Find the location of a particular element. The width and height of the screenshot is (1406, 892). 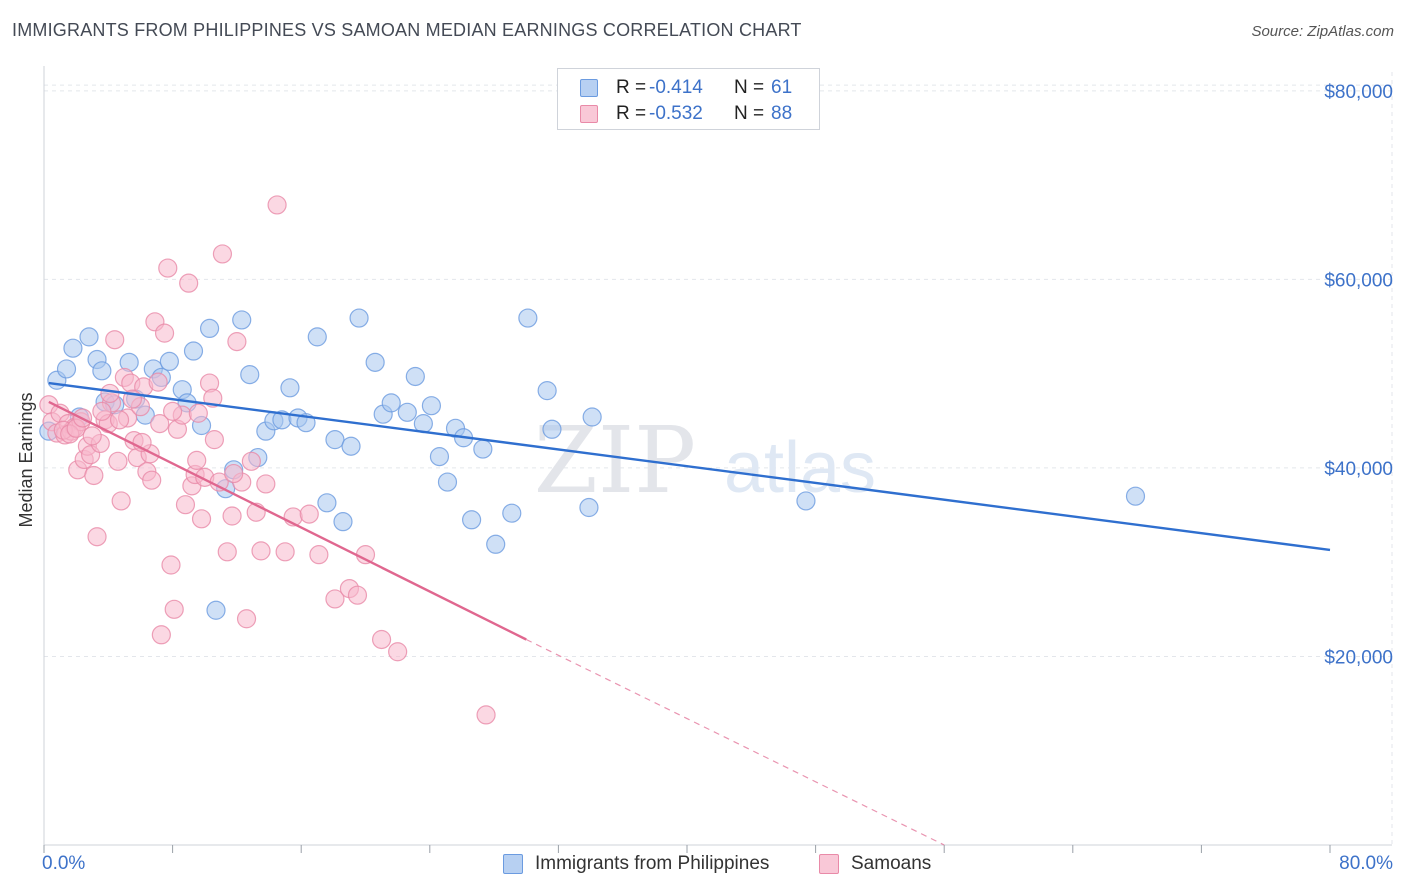

legend-n-value: 88 is located at coordinates (782, 113).